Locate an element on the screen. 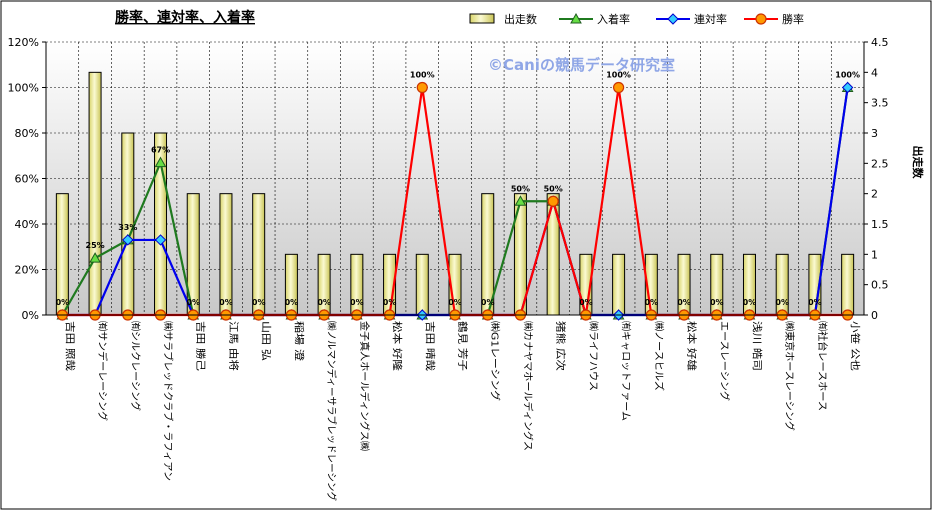  y-tick-label: 0% is located at coordinates (30, 315).